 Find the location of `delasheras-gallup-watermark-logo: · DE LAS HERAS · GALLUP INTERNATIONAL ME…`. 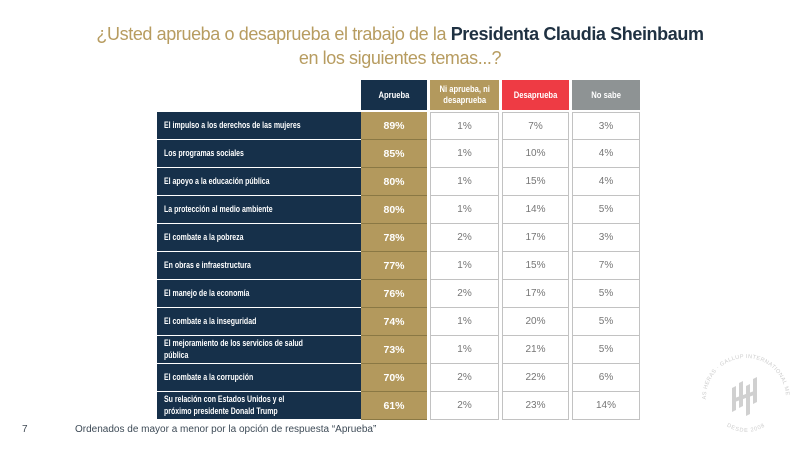

delasheras-gallup-watermark-logo: · DE LAS HERAS · GALLUP INTERNATIONAL ME… is located at coordinates (744, 392).